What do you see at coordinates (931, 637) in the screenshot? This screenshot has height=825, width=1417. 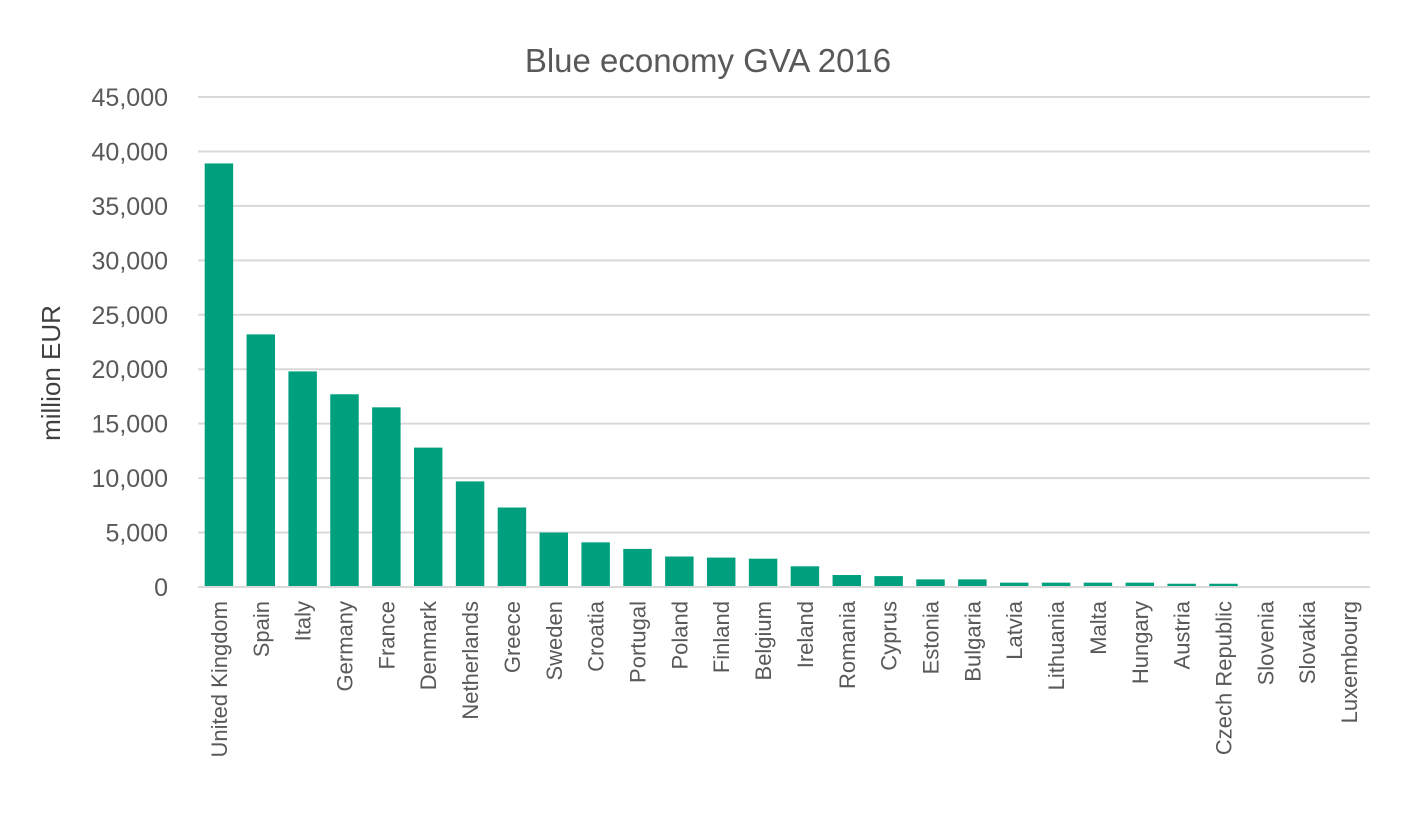 I see `x-tick-label: Estonia` at bounding box center [931, 637].